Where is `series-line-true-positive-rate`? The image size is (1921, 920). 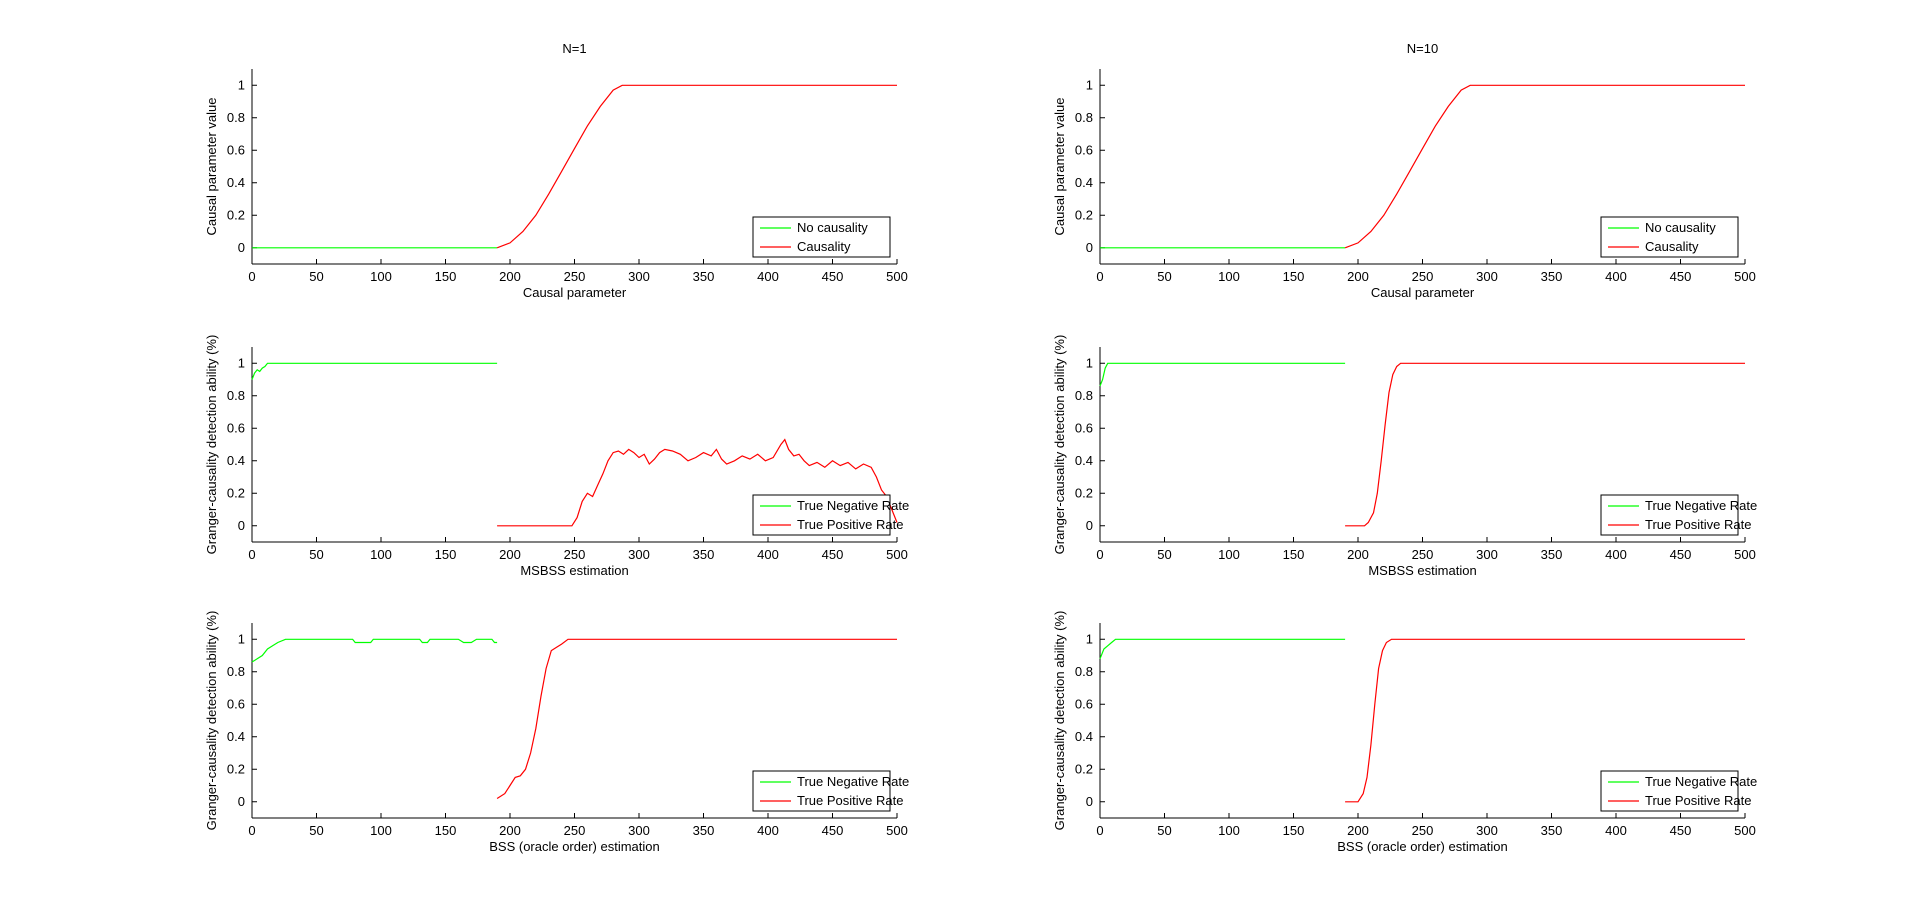 series-line-true-positive-rate is located at coordinates (697, 482).